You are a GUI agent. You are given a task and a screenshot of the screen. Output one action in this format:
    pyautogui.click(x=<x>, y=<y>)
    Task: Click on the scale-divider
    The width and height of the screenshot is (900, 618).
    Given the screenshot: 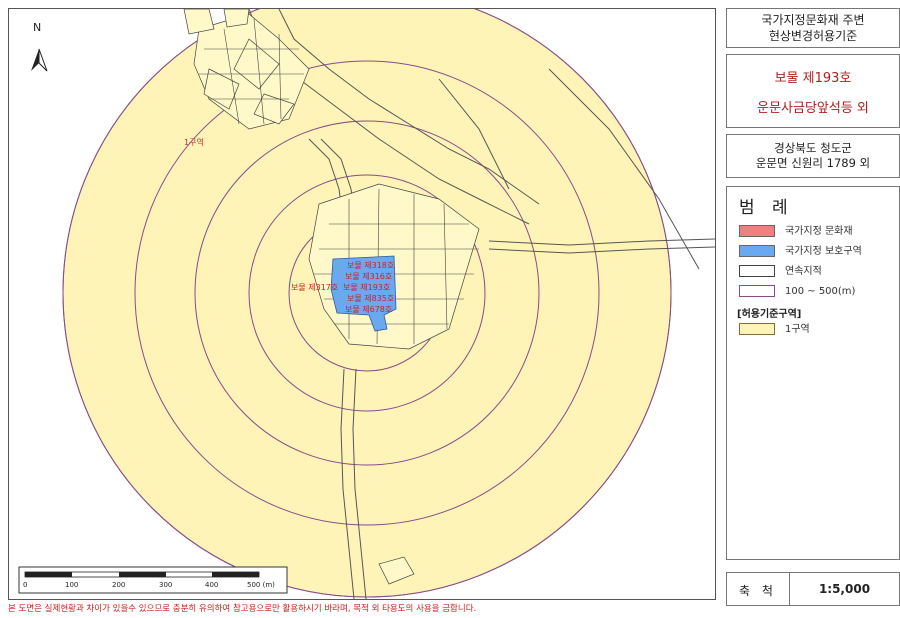 What is the action you would take?
    pyautogui.click(x=789, y=589)
    